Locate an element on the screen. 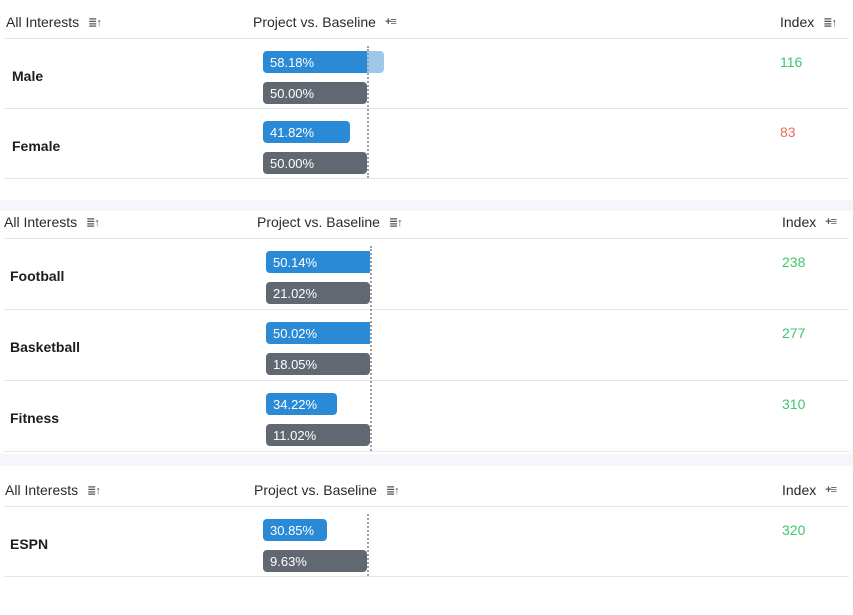  project-bar: 34.22% is located at coordinates (302, 404).